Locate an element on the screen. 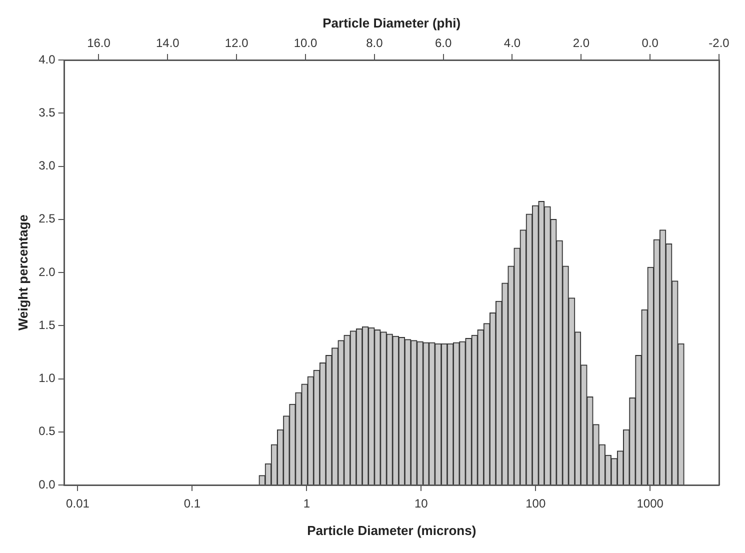 This screenshot has height=553, width=745. x2-tick-label: 10.0 is located at coordinates (306, 43).